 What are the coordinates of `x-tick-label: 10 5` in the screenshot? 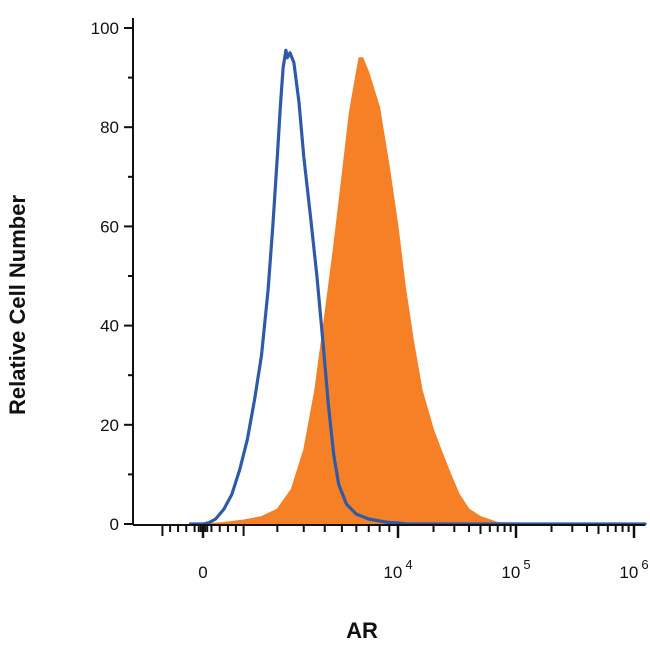 It's located at (515, 569).